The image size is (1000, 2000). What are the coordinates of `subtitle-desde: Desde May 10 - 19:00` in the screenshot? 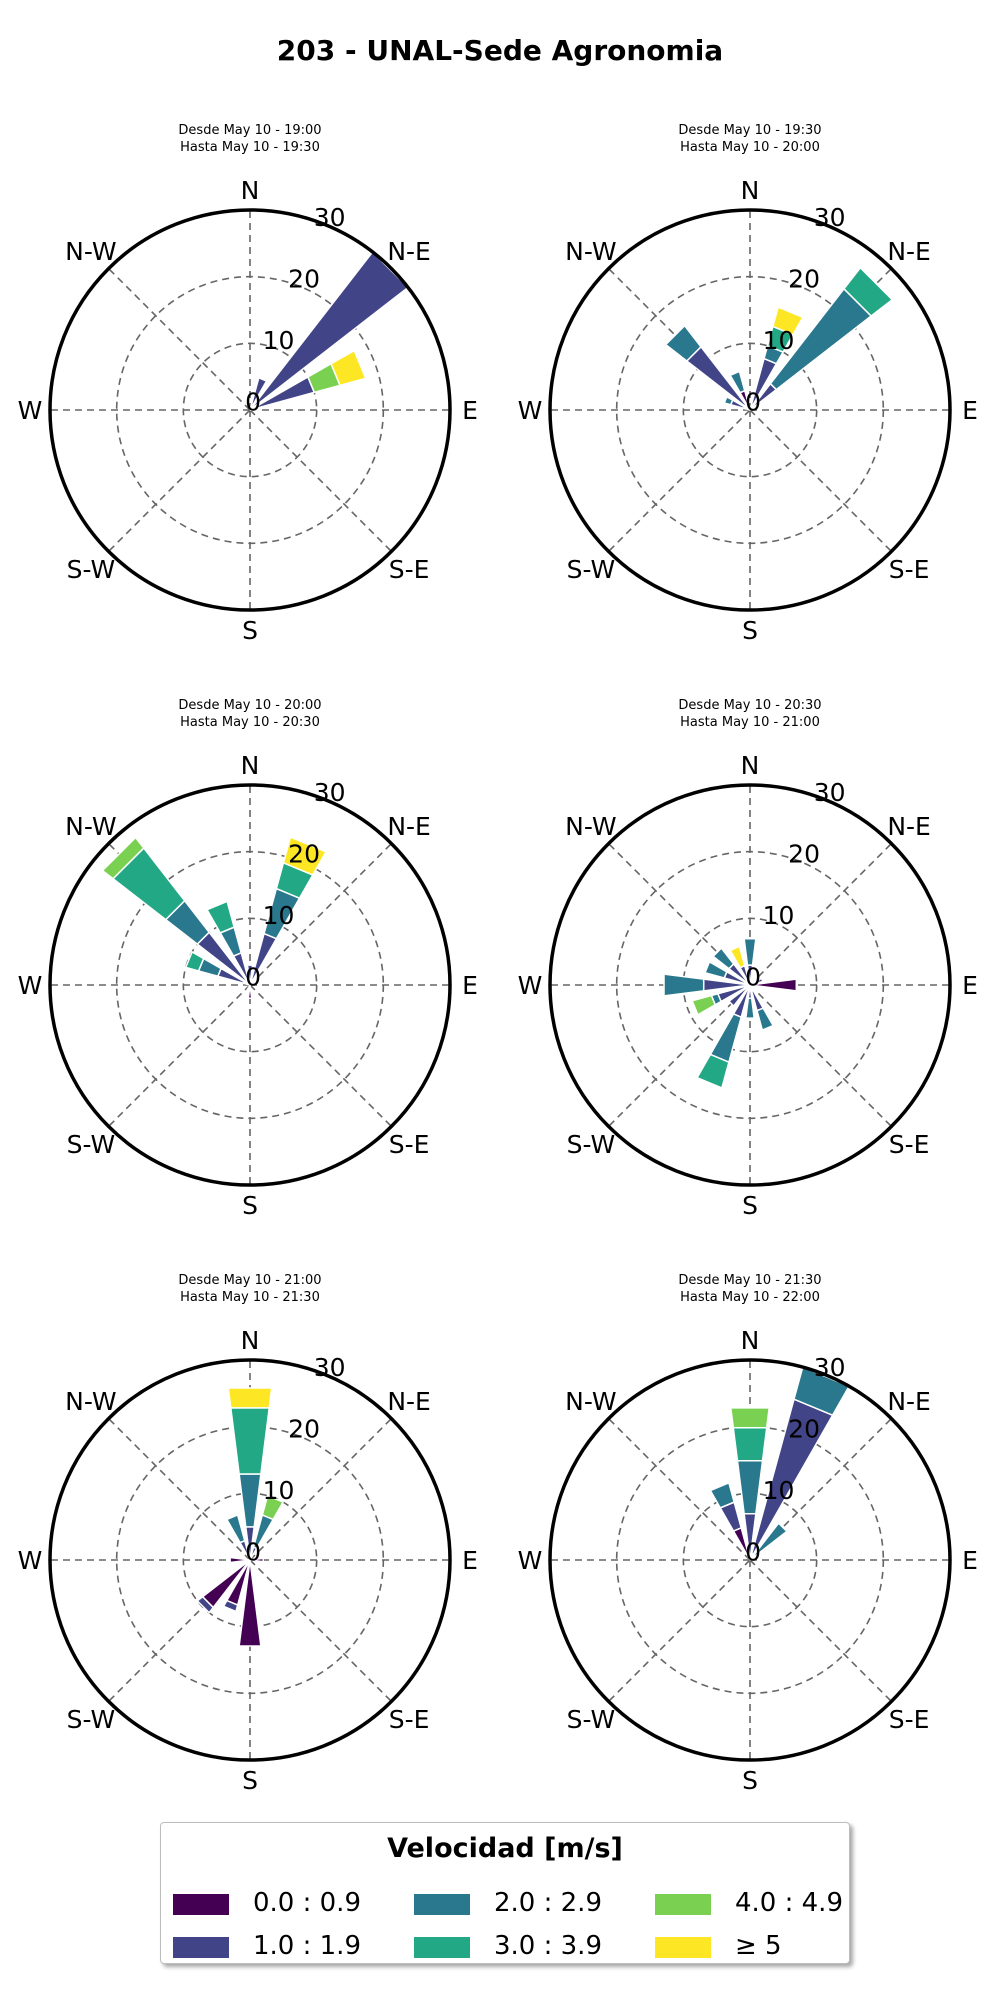 It's located at (250, 130).